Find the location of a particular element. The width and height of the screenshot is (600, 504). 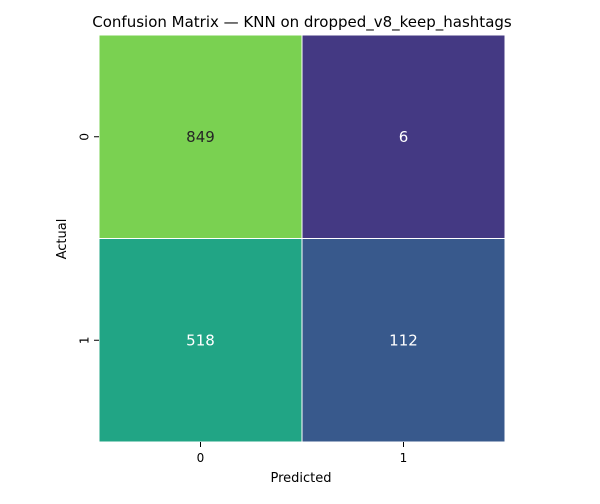

y-tick-label: 1 is located at coordinates (85, 340).